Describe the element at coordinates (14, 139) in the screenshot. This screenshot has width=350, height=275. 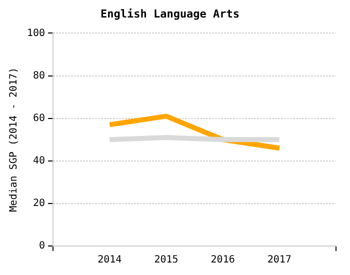
I see `y-axis-title: Median SGP (2014 - 2017)` at that location.